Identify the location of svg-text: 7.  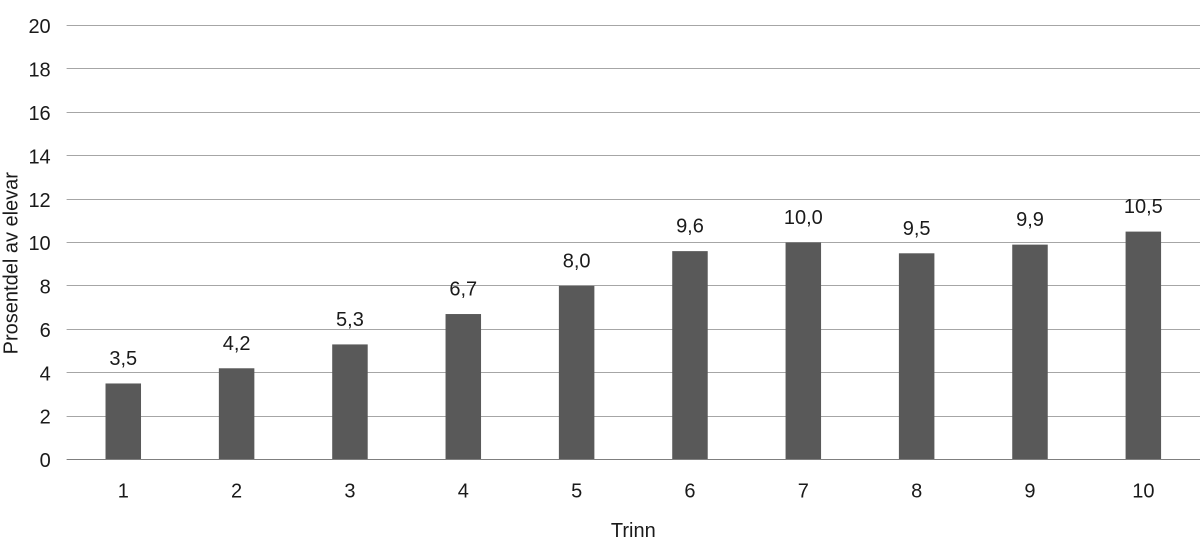
(803, 492).